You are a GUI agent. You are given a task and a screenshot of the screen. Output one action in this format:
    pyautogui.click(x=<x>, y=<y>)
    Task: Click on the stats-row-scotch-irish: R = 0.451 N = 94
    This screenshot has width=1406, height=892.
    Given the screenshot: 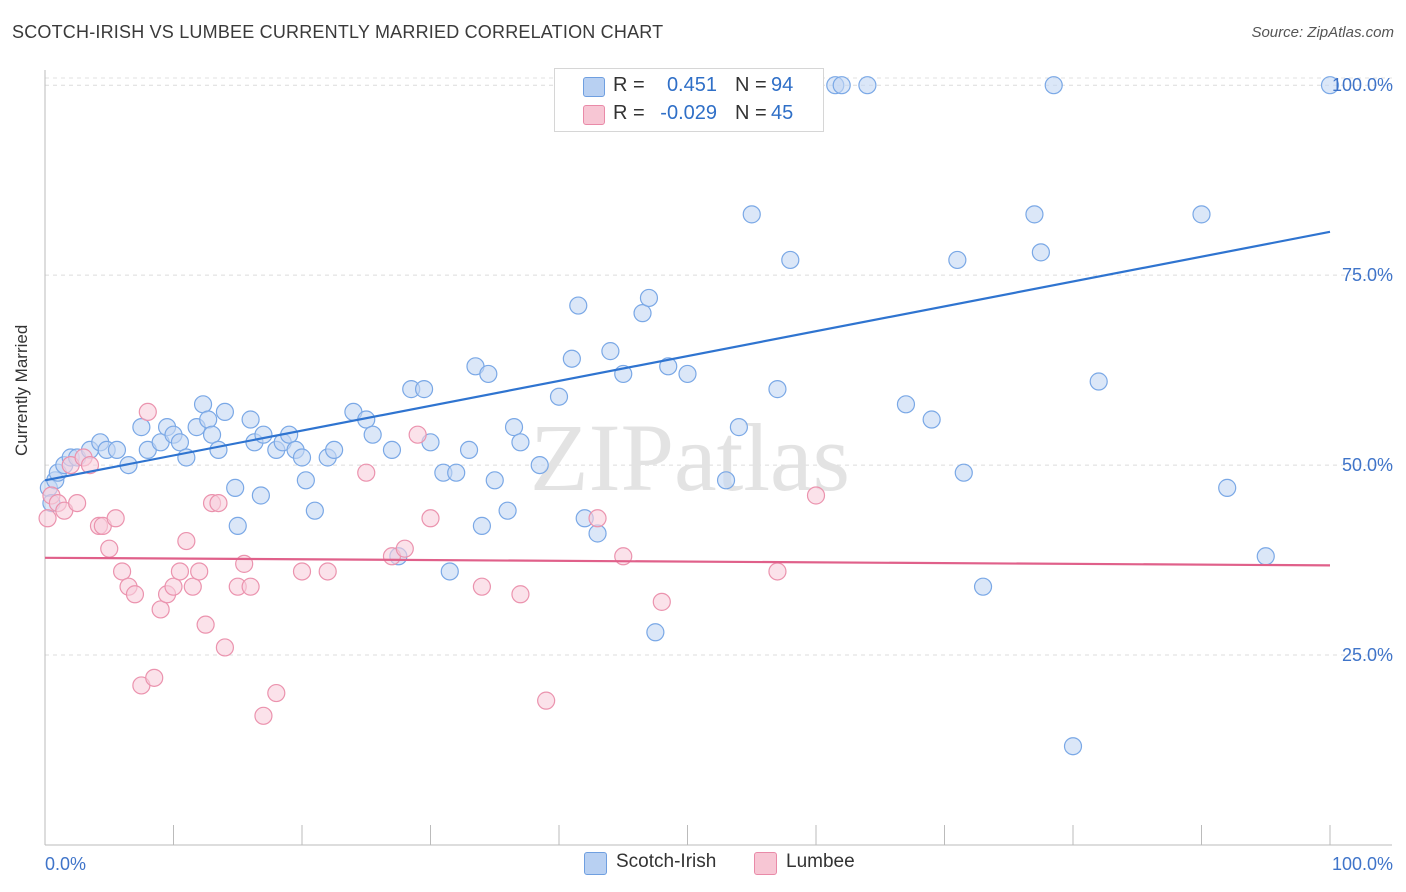 What is the action you would take?
    pyautogui.click(x=689, y=86)
    